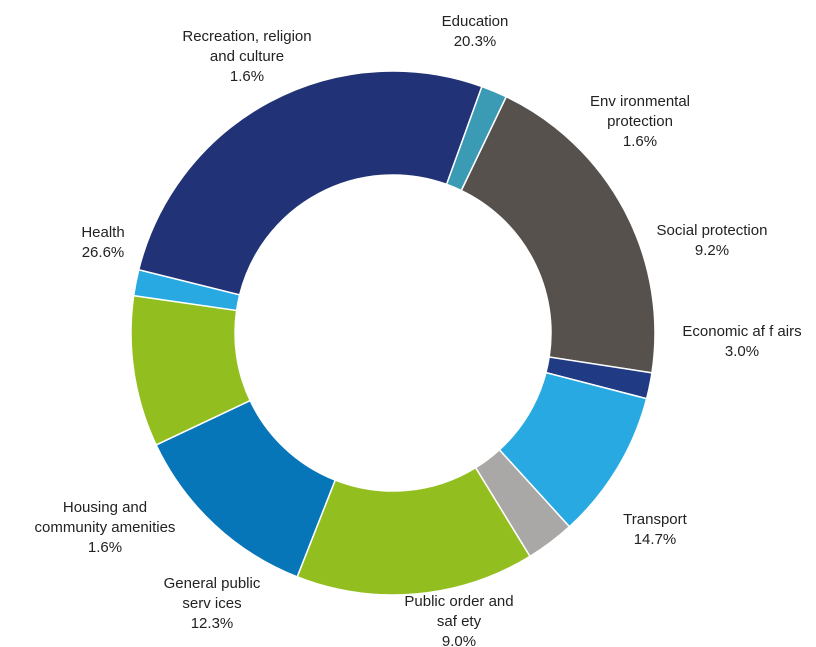 Image resolution: width=816 pixels, height=647 pixels. What do you see at coordinates (712, 230) in the screenshot?
I see `slice-label-social-protection: Social protection` at bounding box center [712, 230].